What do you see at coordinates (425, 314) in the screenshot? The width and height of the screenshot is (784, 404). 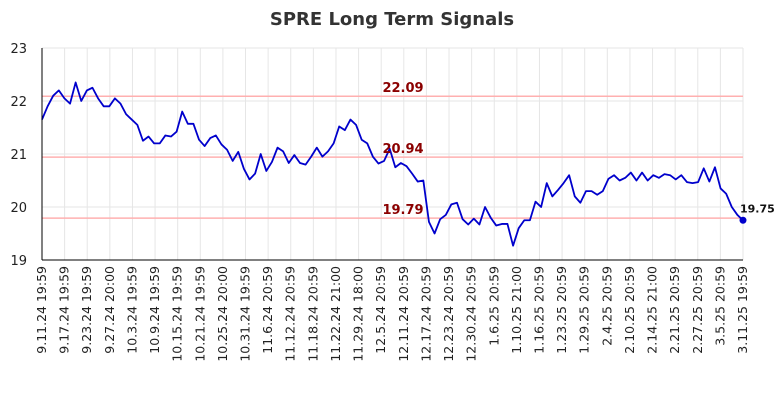 I see `x-tick-label: 12.17.24 20:59` at bounding box center [425, 314].